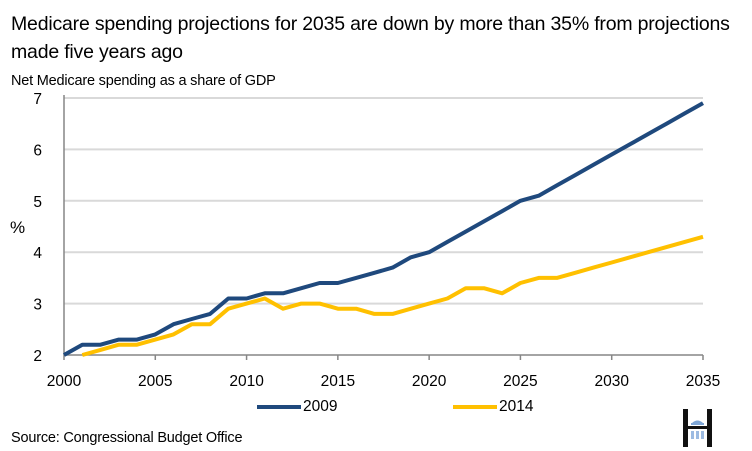 Image resolution: width=752 pixels, height=451 pixels. Describe the element at coordinates (383, 381) in the screenshot. I see `x-tick-labels: 2000 2005 2010 2015 2020 2025 2030 2035` at that location.